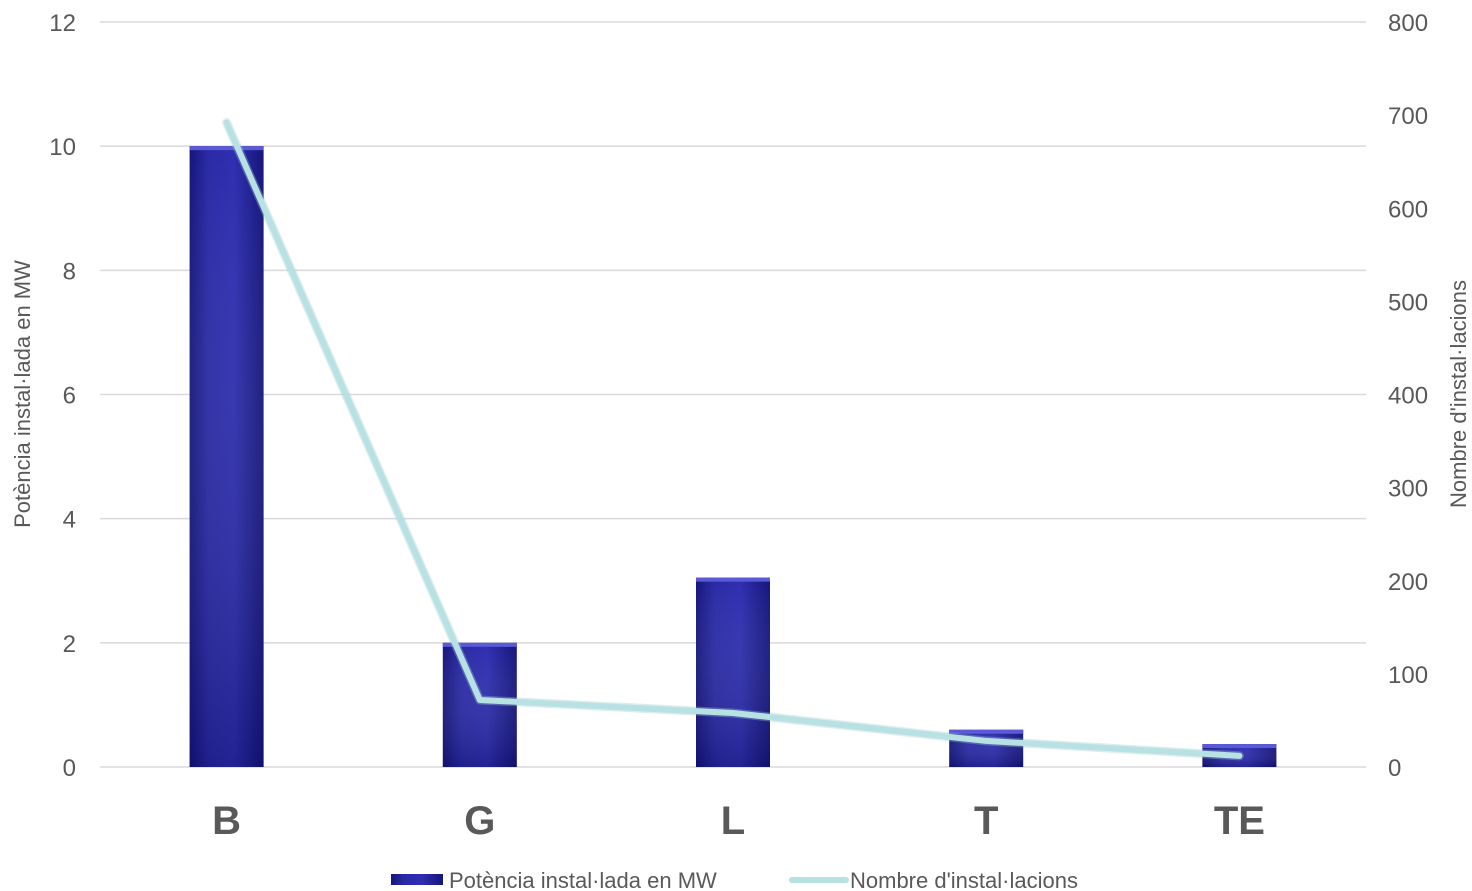 Image resolution: width=1472 pixels, height=891 pixels. What do you see at coordinates (1408, 582) in the screenshot?
I see `right-tick-label: 200` at bounding box center [1408, 582].